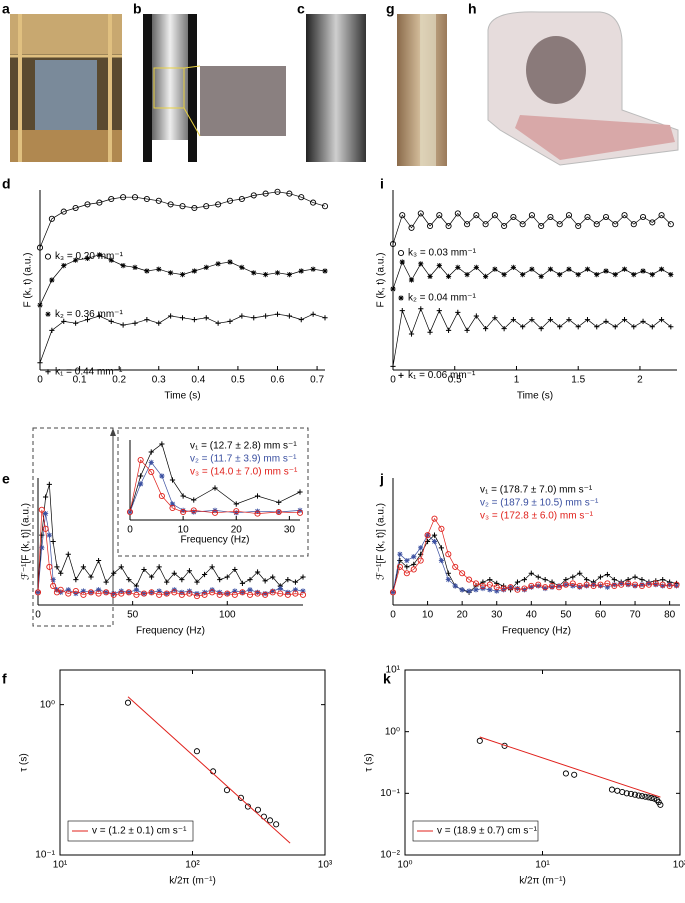 The image size is (685, 903). Describe the element at coordinates (130, 831) in the screenshot. I see `legend-box` at that location.